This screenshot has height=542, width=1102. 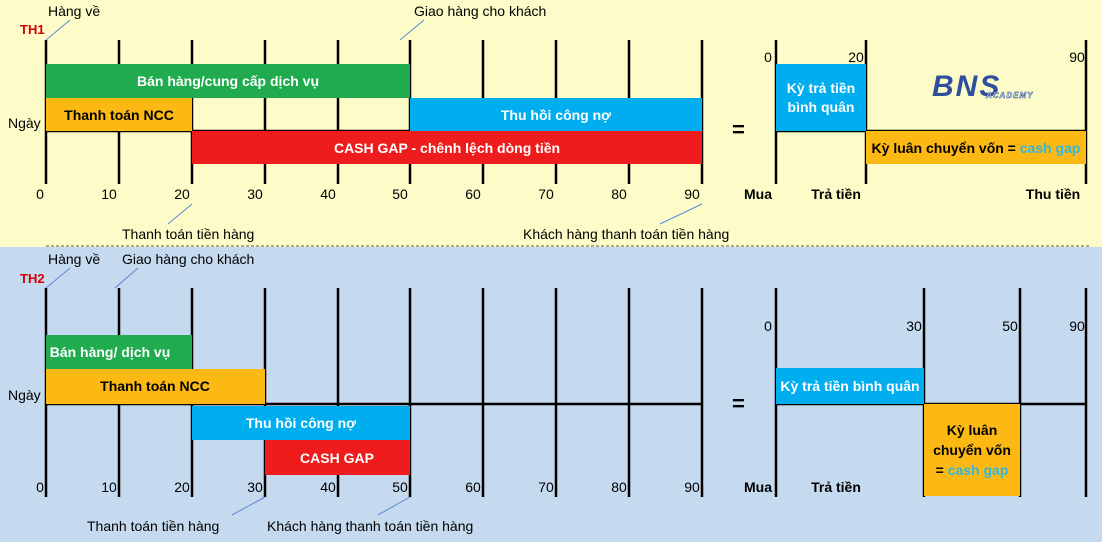 What do you see at coordinates (394, 506) in the screenshot?
I see `th2-customer-pays-pointer` at bounding box center [394, 506].